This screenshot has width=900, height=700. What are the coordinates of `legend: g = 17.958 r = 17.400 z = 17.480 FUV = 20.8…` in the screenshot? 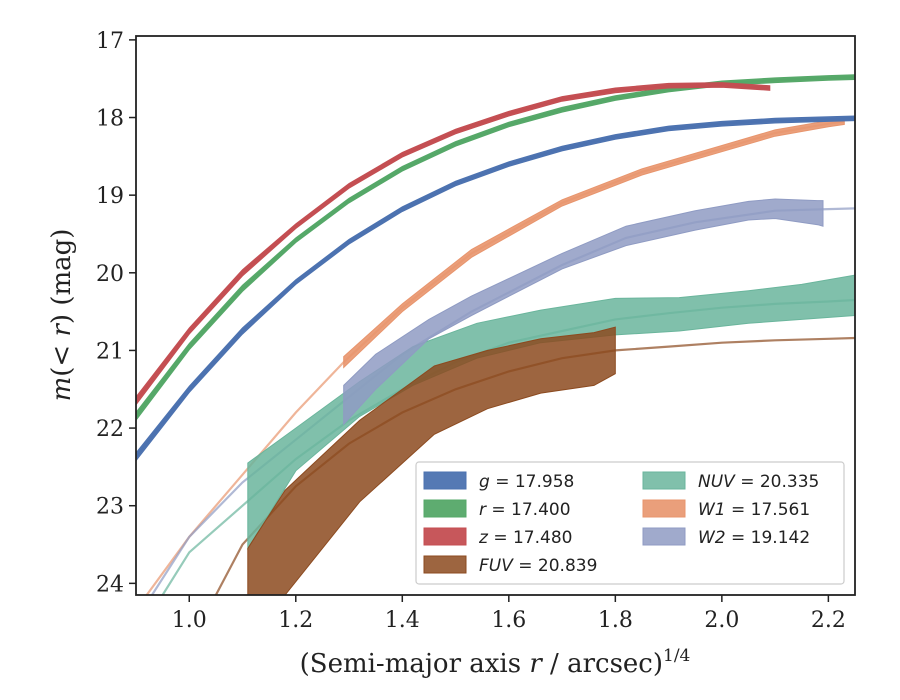 It's located at (630, 523).